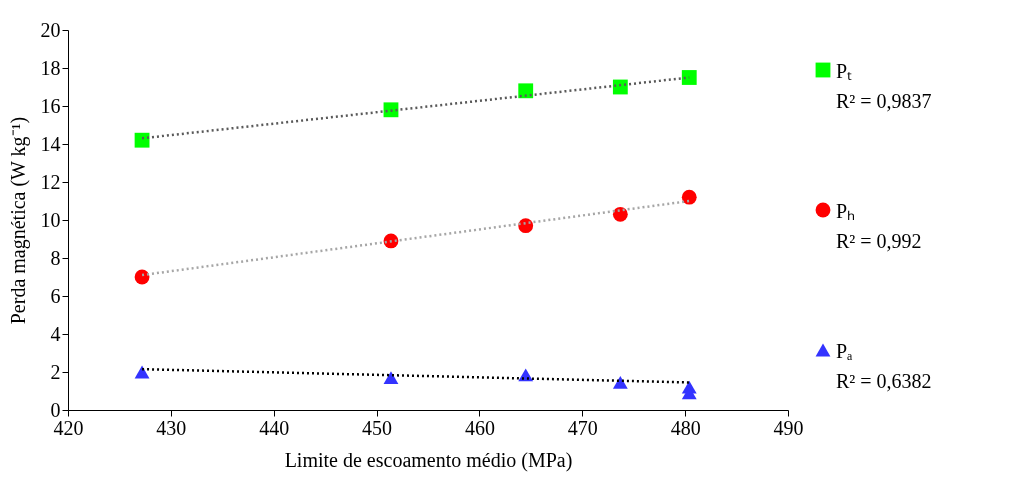  I want to click on y-tick-label: 18, so click(50, 67).